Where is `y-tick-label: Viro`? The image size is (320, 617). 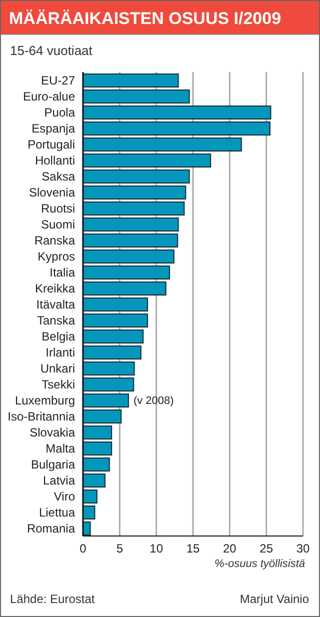
y-tick-label: Viro is located at coordinates (65, 496).